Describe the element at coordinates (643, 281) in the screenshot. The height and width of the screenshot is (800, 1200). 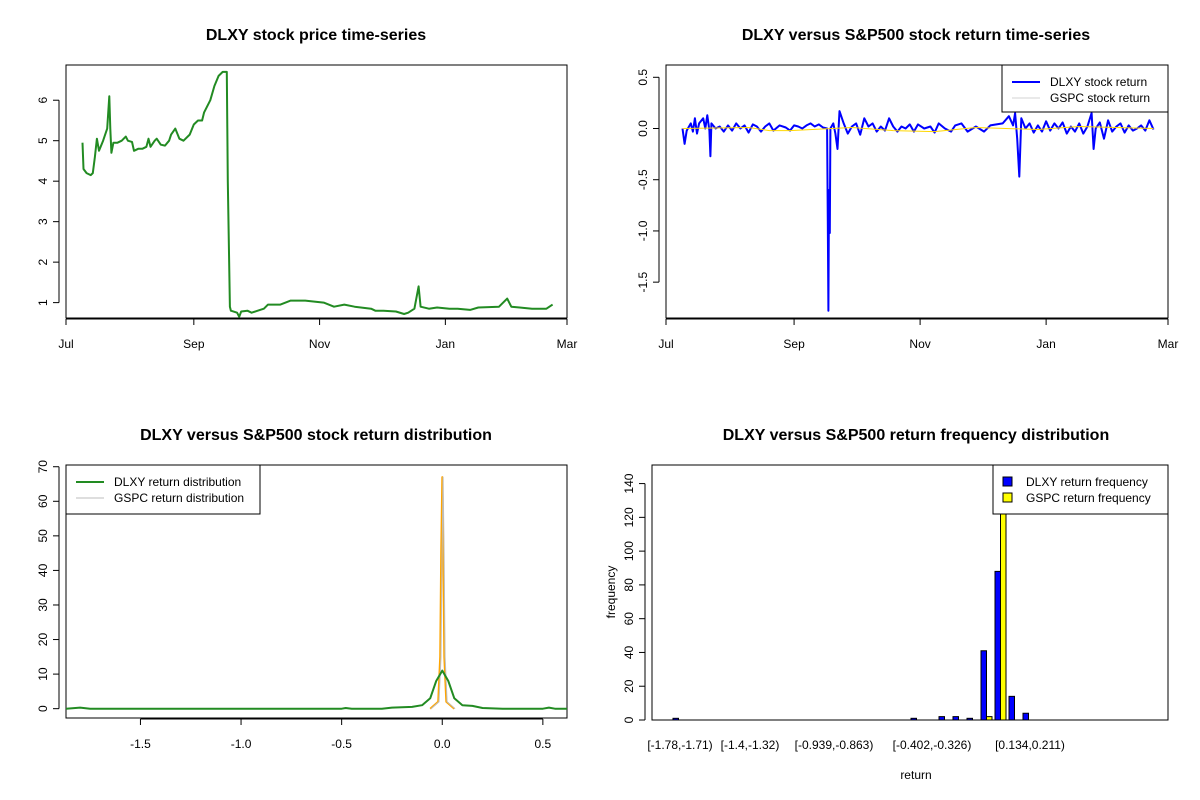
I see `y-tick-label: -1.5` at that location.